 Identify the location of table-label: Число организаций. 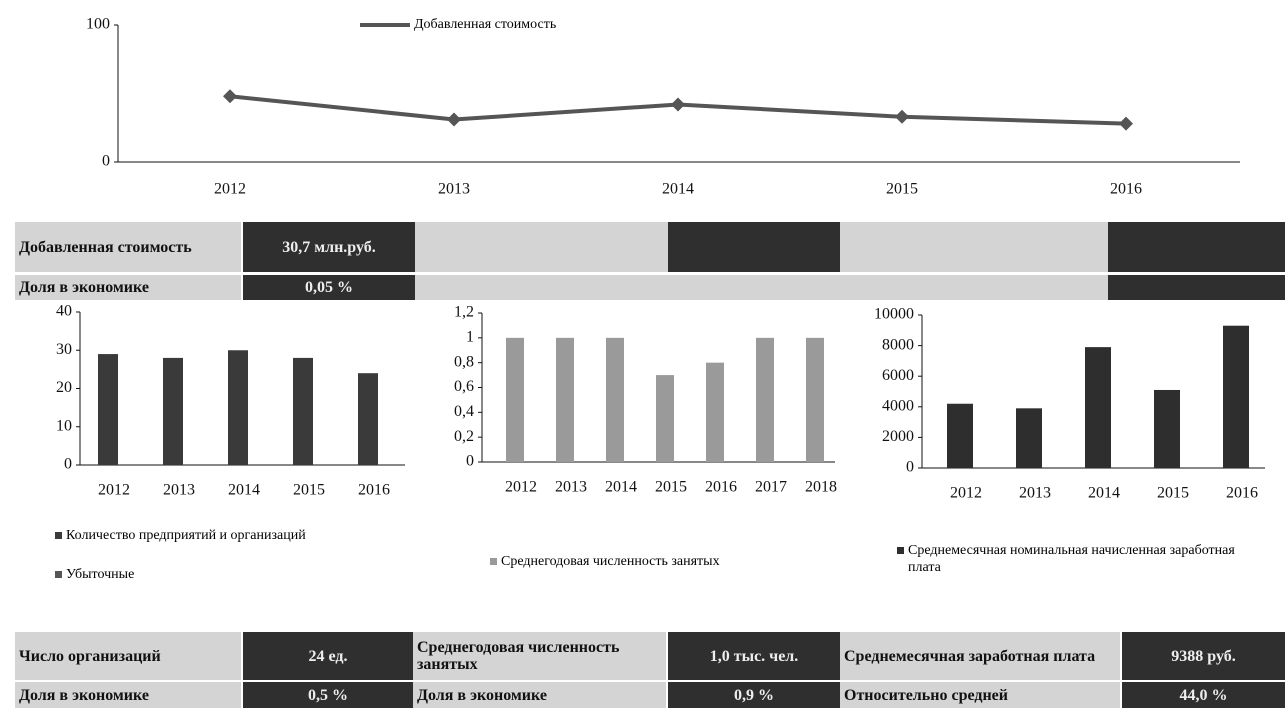
(128, 656).